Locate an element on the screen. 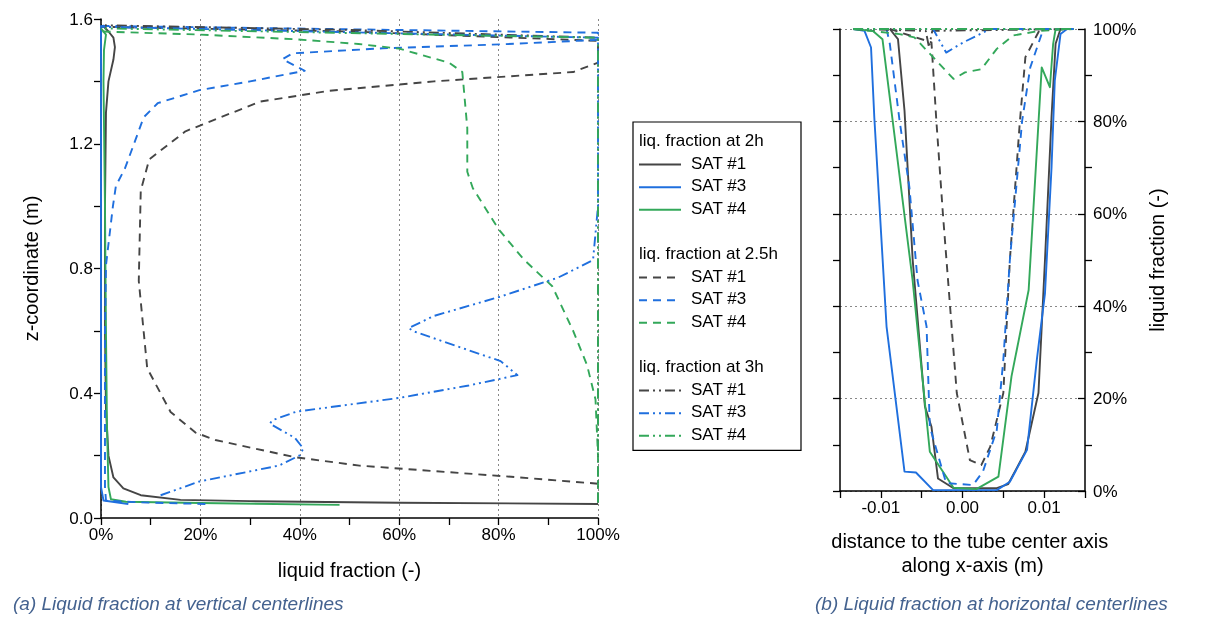  y-tick-label: 60% is located at coordinates (1110, 214).